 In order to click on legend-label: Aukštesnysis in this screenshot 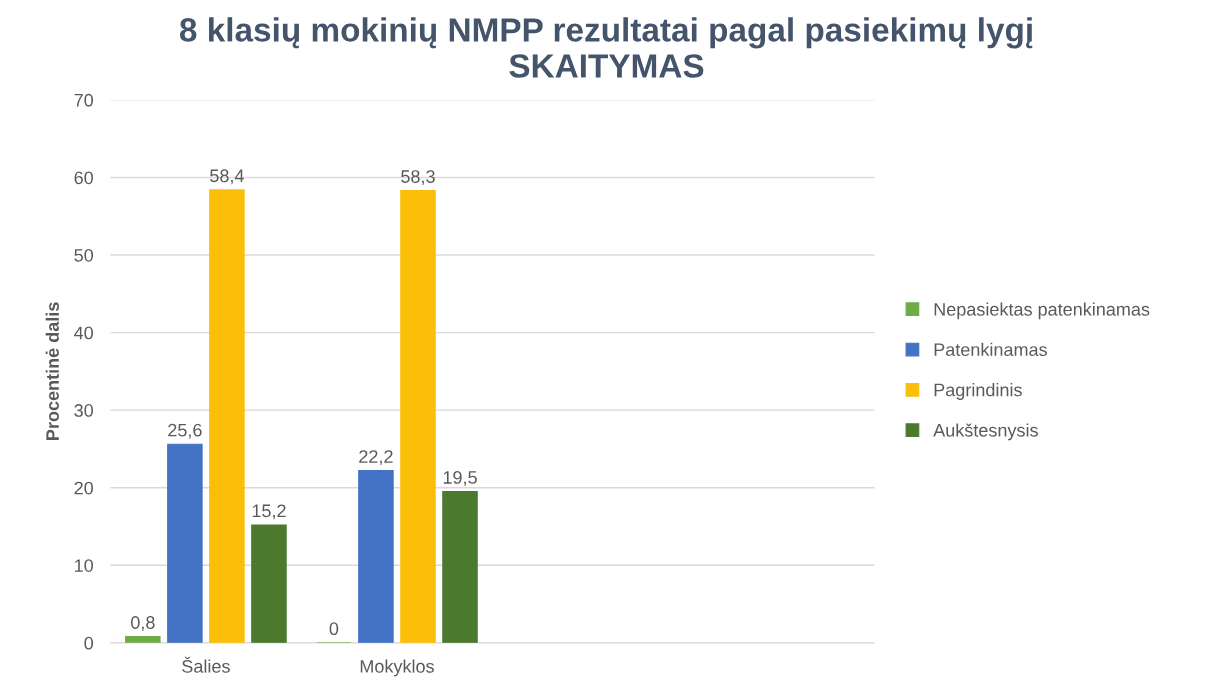, I will do `click(985, 432)`.